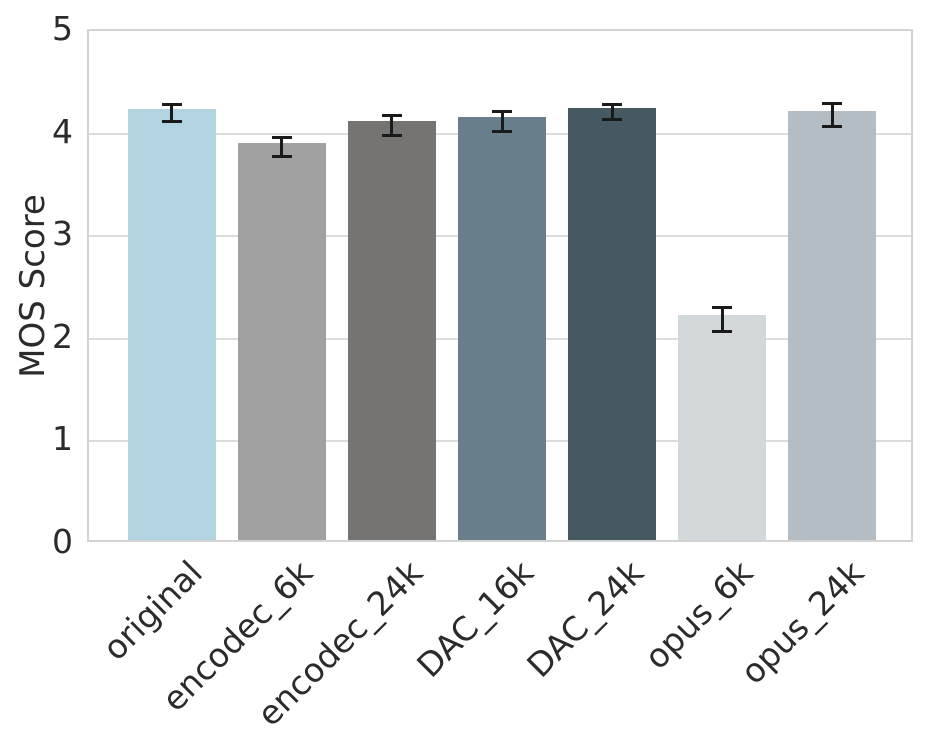 Image resolution: width=931 pixels, height=745 pixels. What do you see at coordinates (62, 541) in the screenshot?
I see `ytick-label-0: 0` at bounding box center [62, 541].